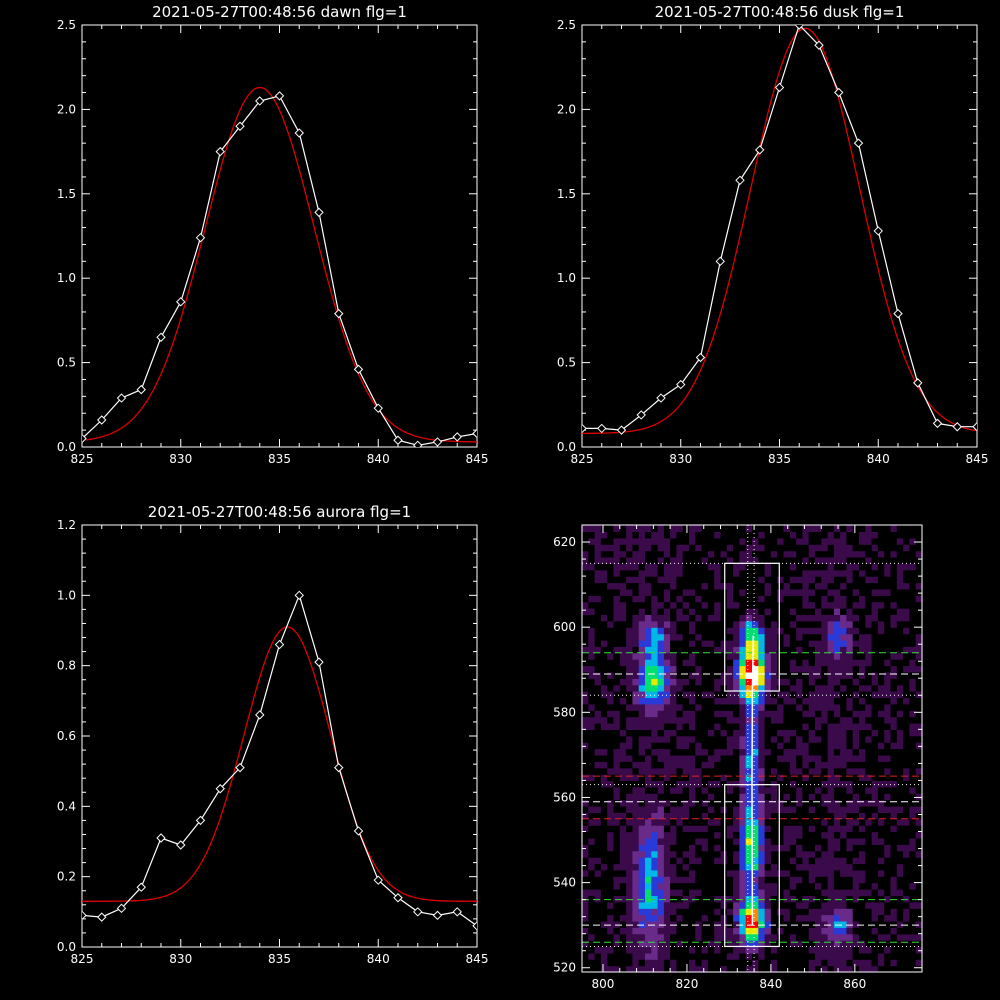 This screenshot has height=1000, width=1000. Describe the element at coordinates (564, 883) in the screenshot. I see `y-tick-label: 540` at that location.